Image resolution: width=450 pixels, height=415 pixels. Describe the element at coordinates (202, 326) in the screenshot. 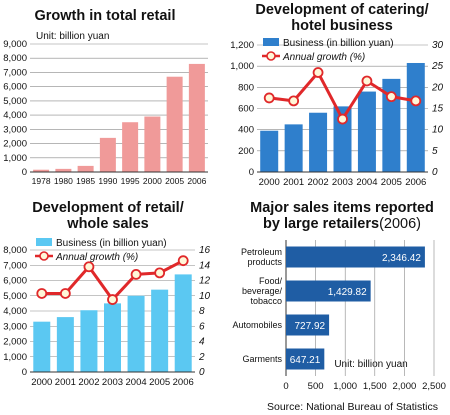

I see `retail-y2-tick: 6` at that location.